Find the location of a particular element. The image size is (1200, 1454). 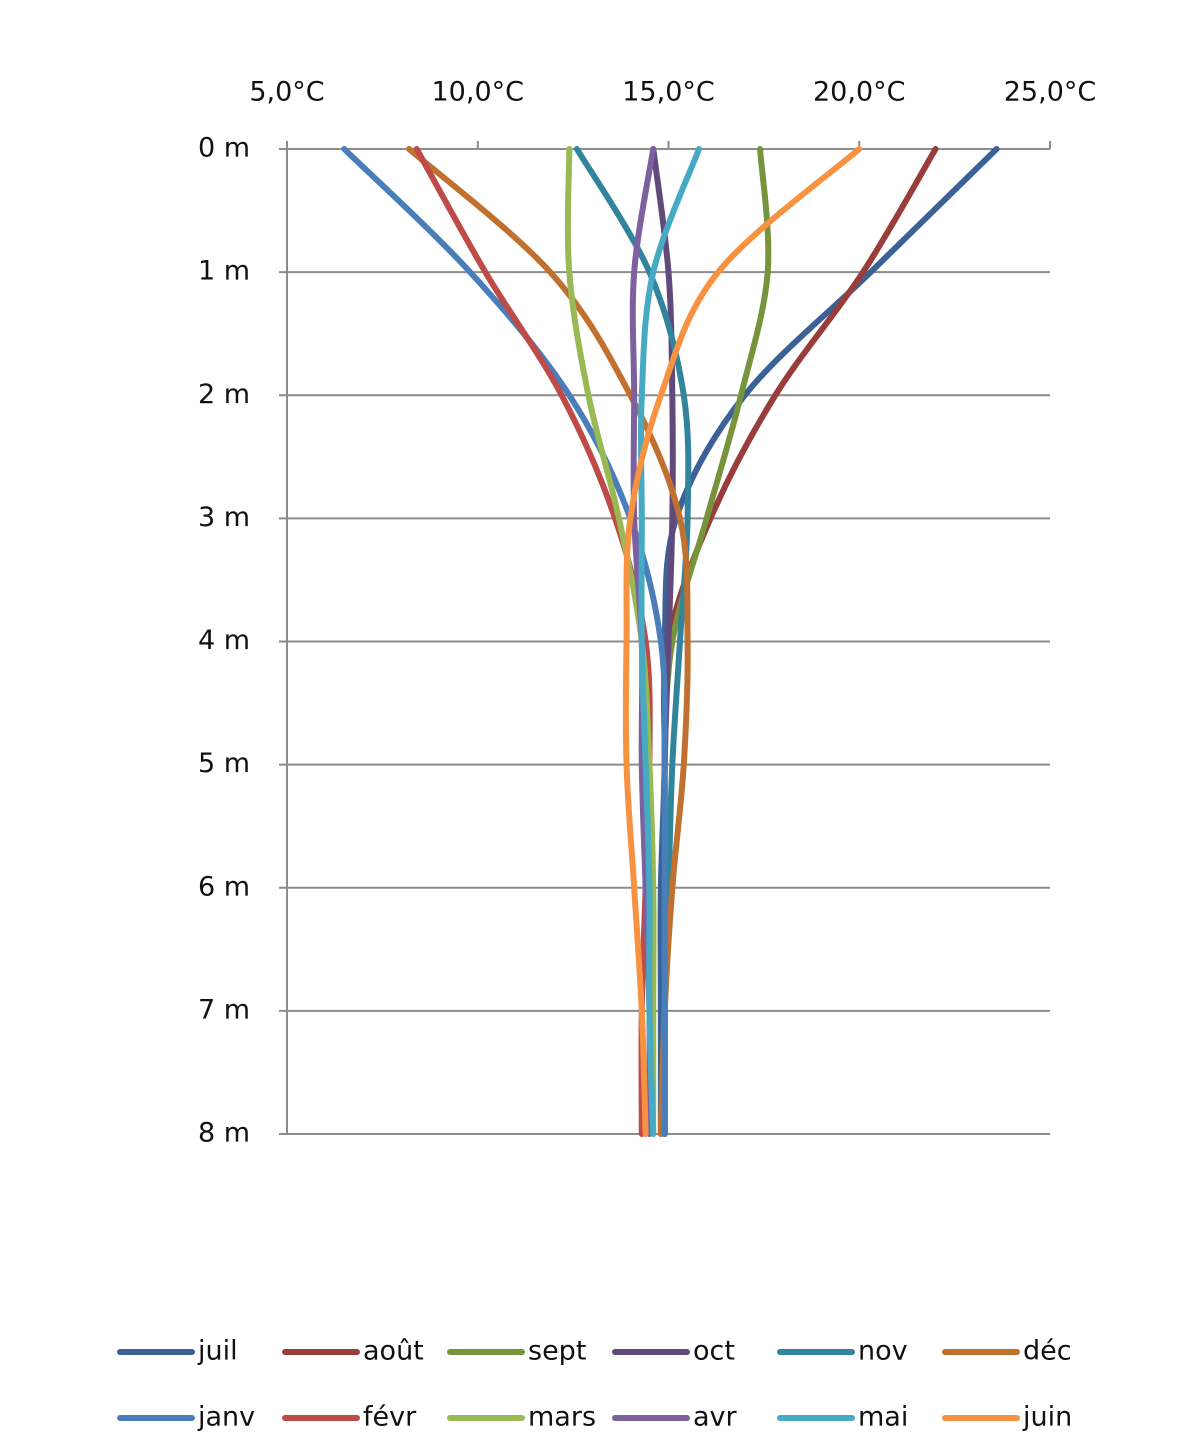

y-tick-label: 3 m is located at coordinates (224, 517).